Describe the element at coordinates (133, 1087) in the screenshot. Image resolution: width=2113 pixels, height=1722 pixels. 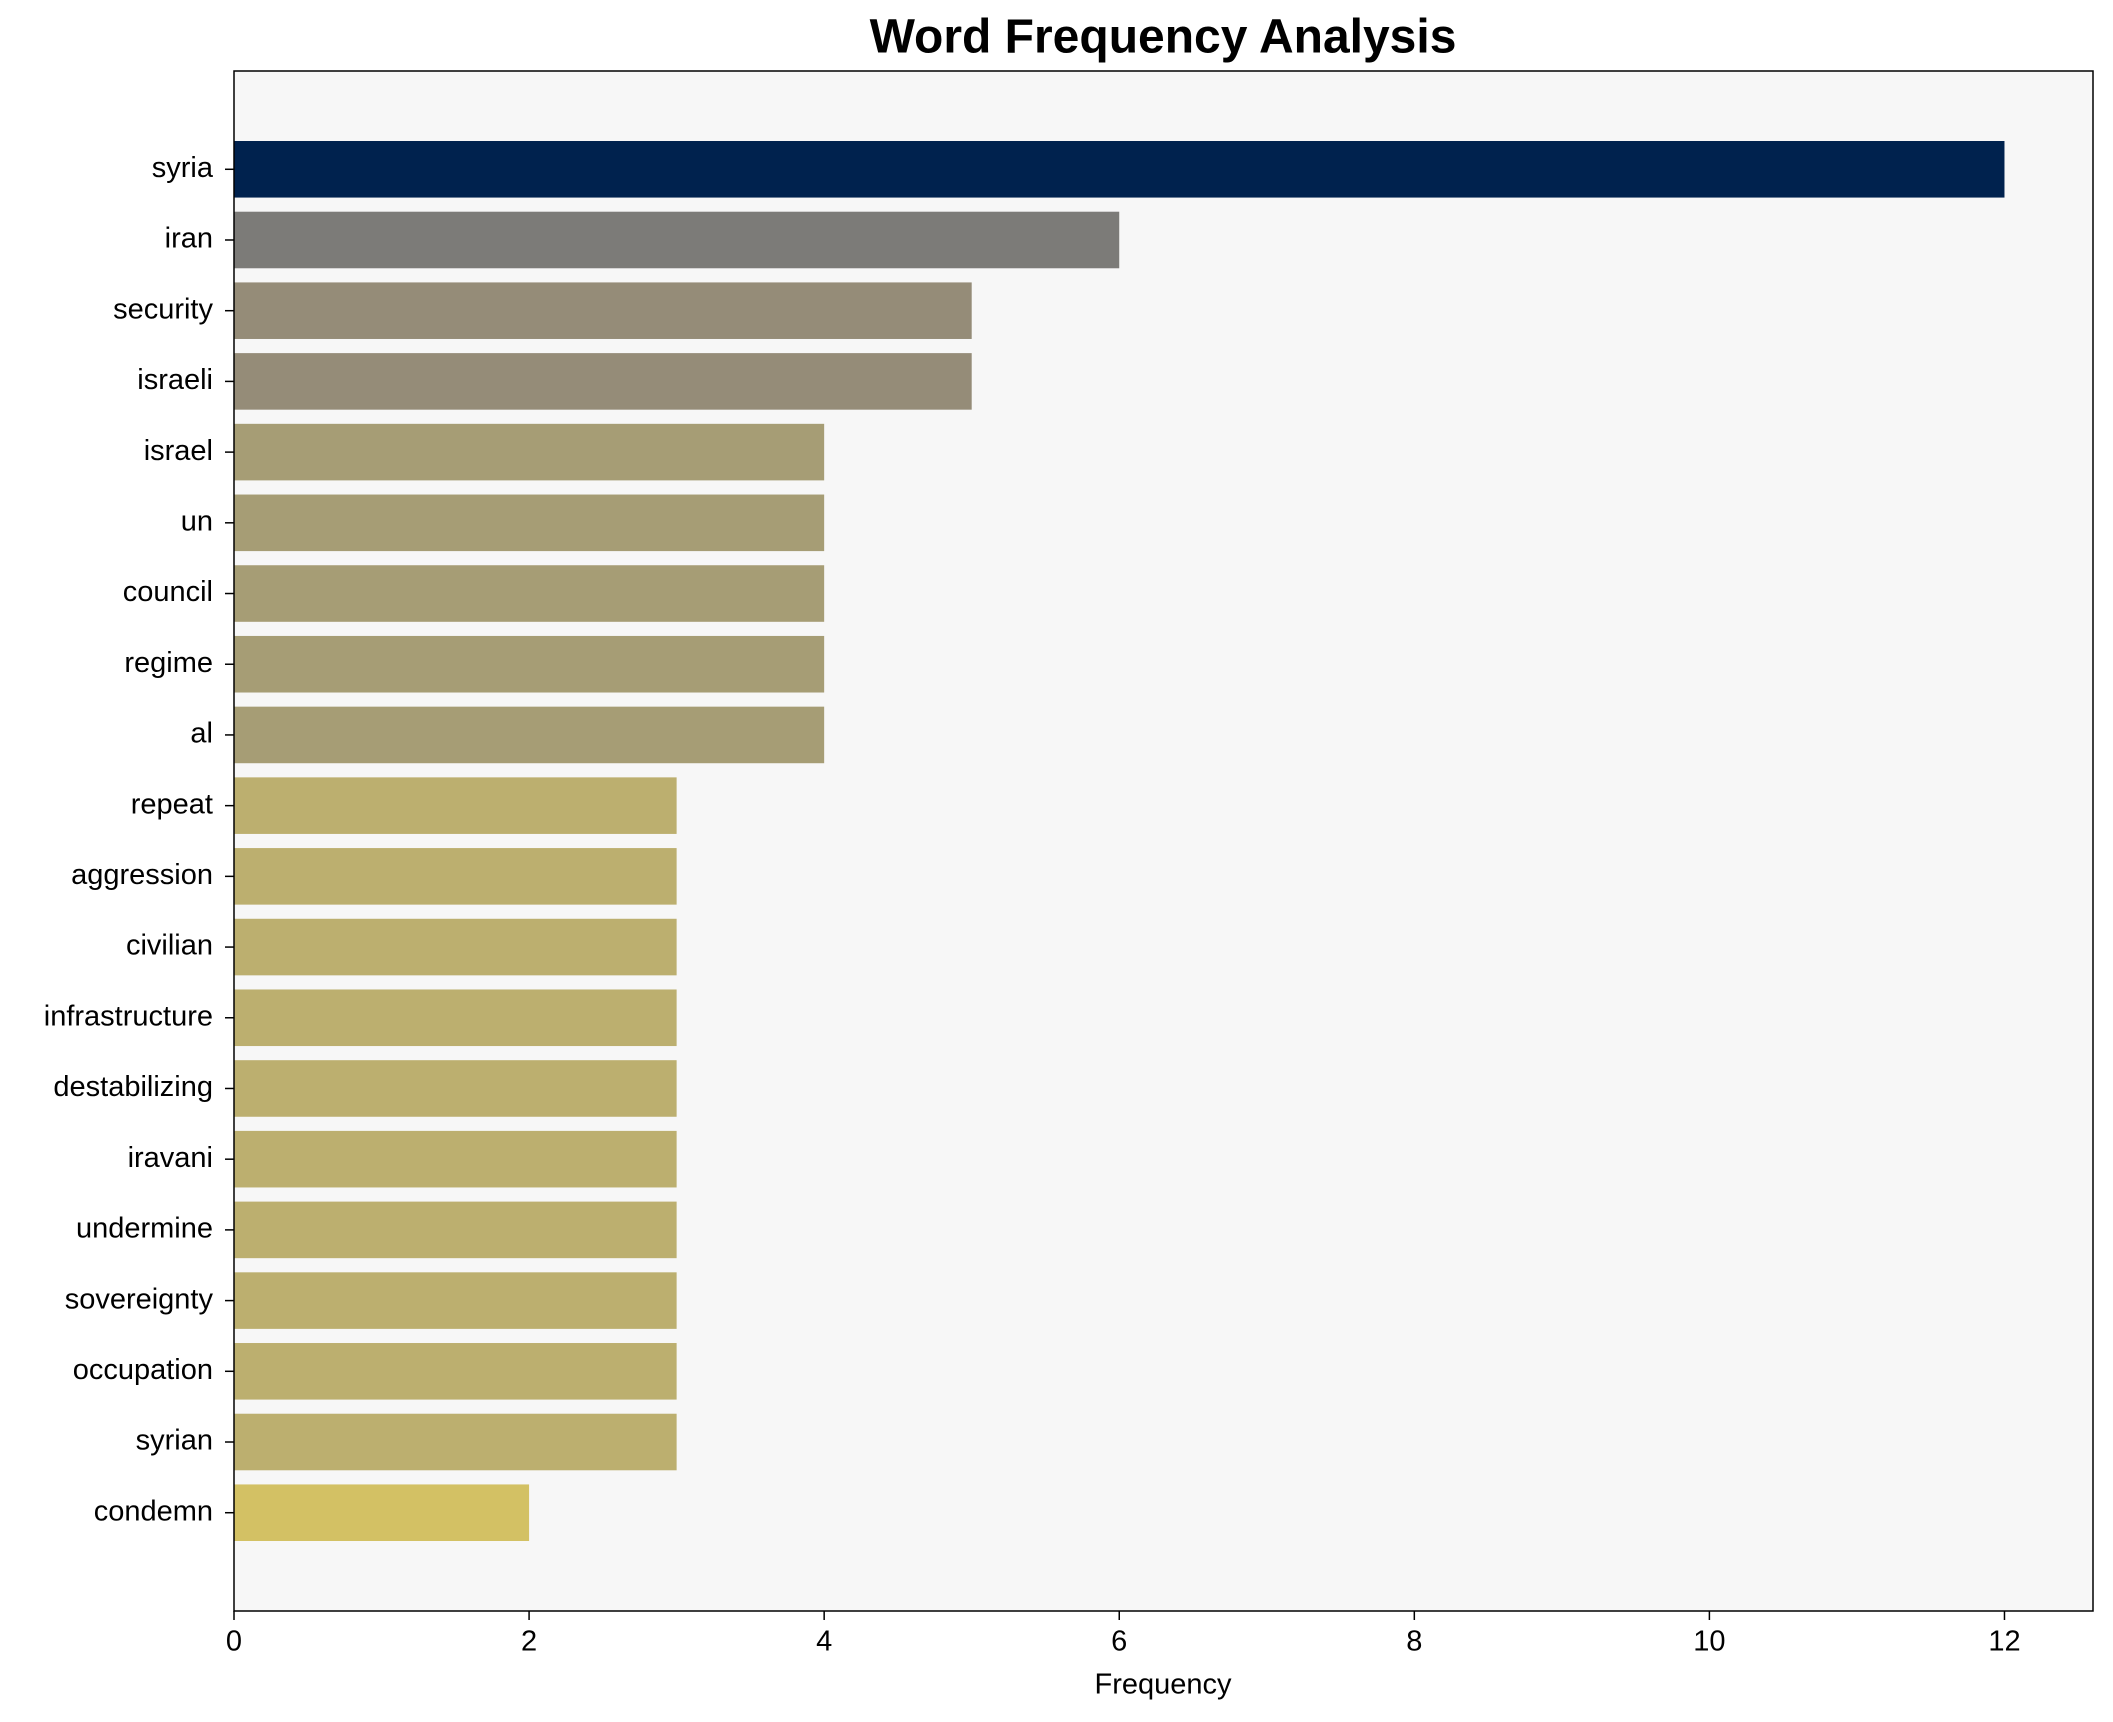
I see `y-tick-label: destabilizing` at that location.